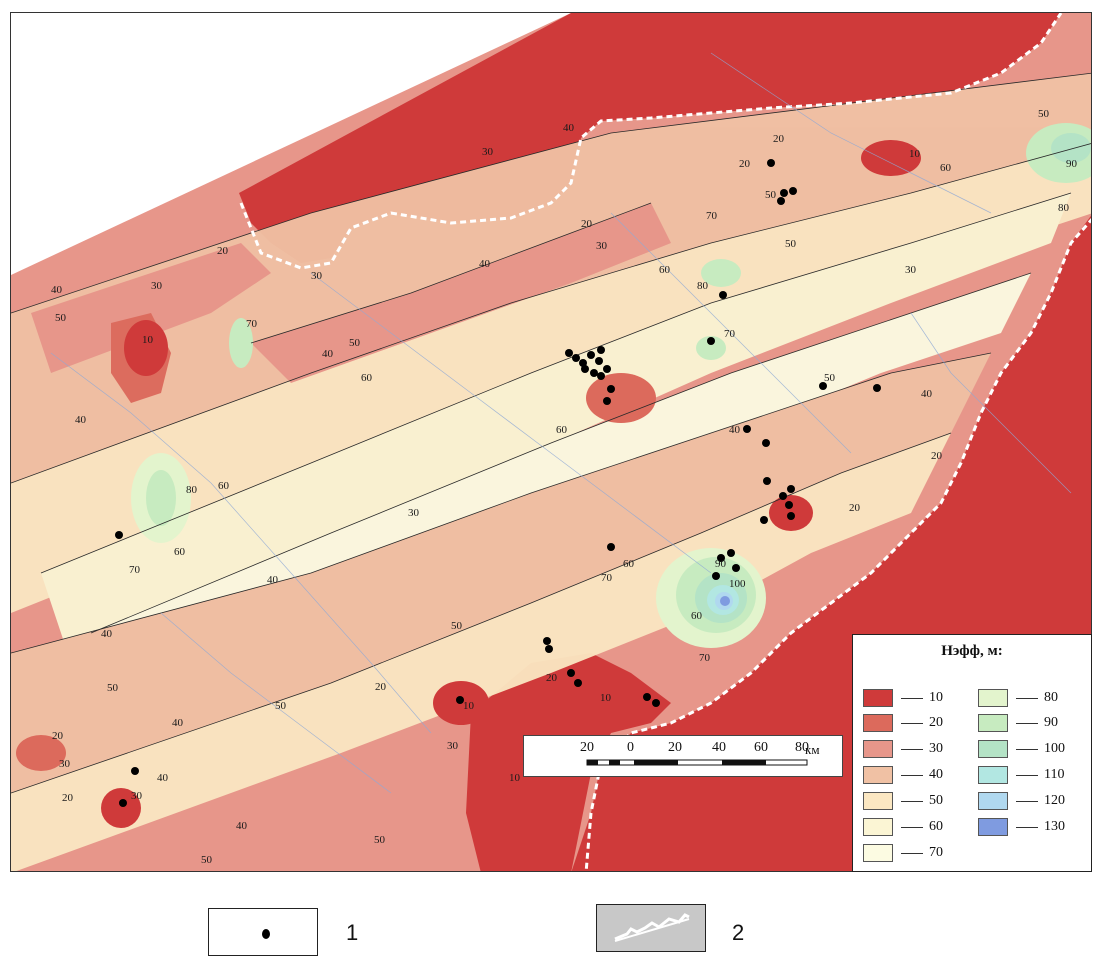 The image size is (1098, 964). I want to click on well-dot-icon, so click(266, 934).